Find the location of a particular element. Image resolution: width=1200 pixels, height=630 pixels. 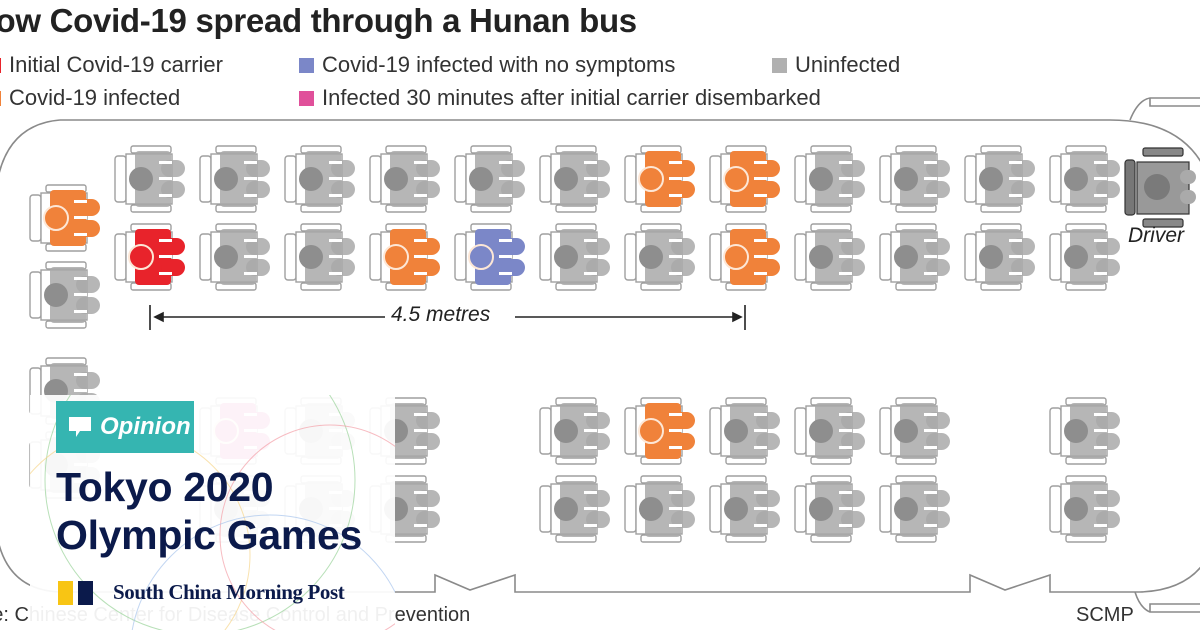

brand-name: South China Morning Post is located at coordinates (229, 592).